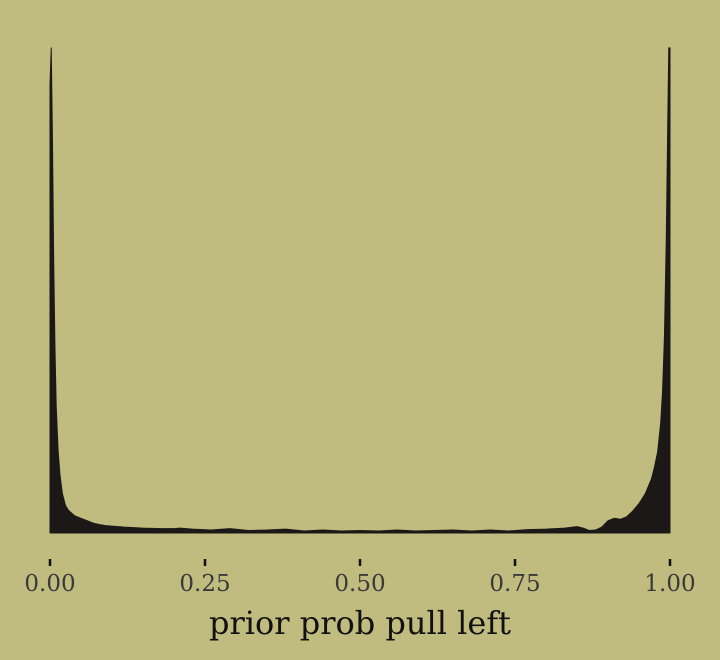 This screenshot has width=720, height=660. What do you see at coordinates (359, 584) in the screenshot?
I see `x-tick-label-2: 0.50` at bounding box center [359, 584].